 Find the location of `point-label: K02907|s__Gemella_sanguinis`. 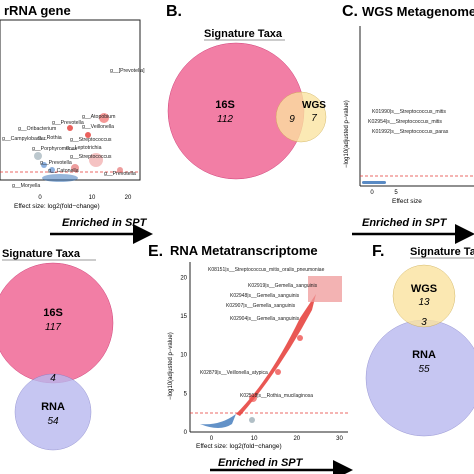

point-label: K02907|s__Gemella_sanguinis is located at coordinates (261, 306).